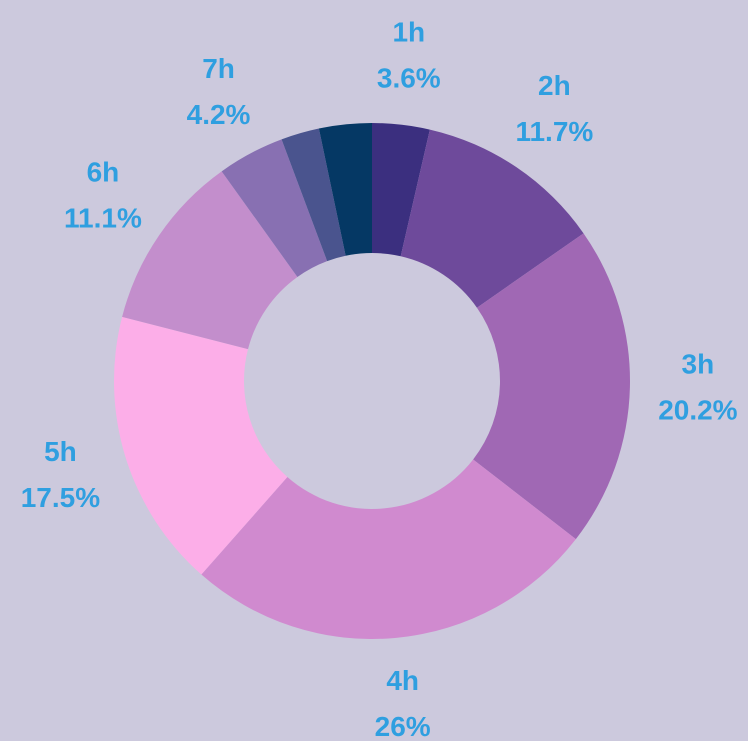  I want to click on slice-label: 1h, so click(408, 31).